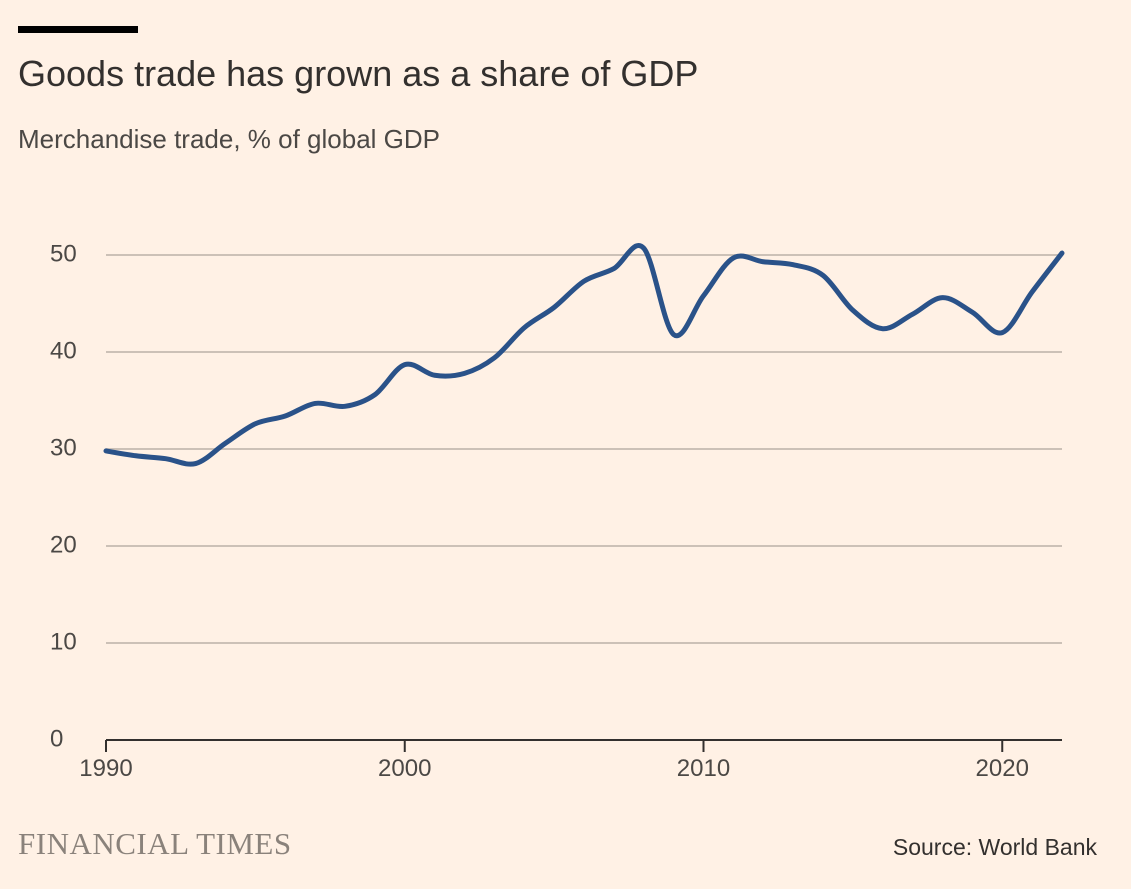 This screenshot has width=1131, height=889. I want to click on chart-title: Goods trade has grown as a share of GDP, so click(358, 73).